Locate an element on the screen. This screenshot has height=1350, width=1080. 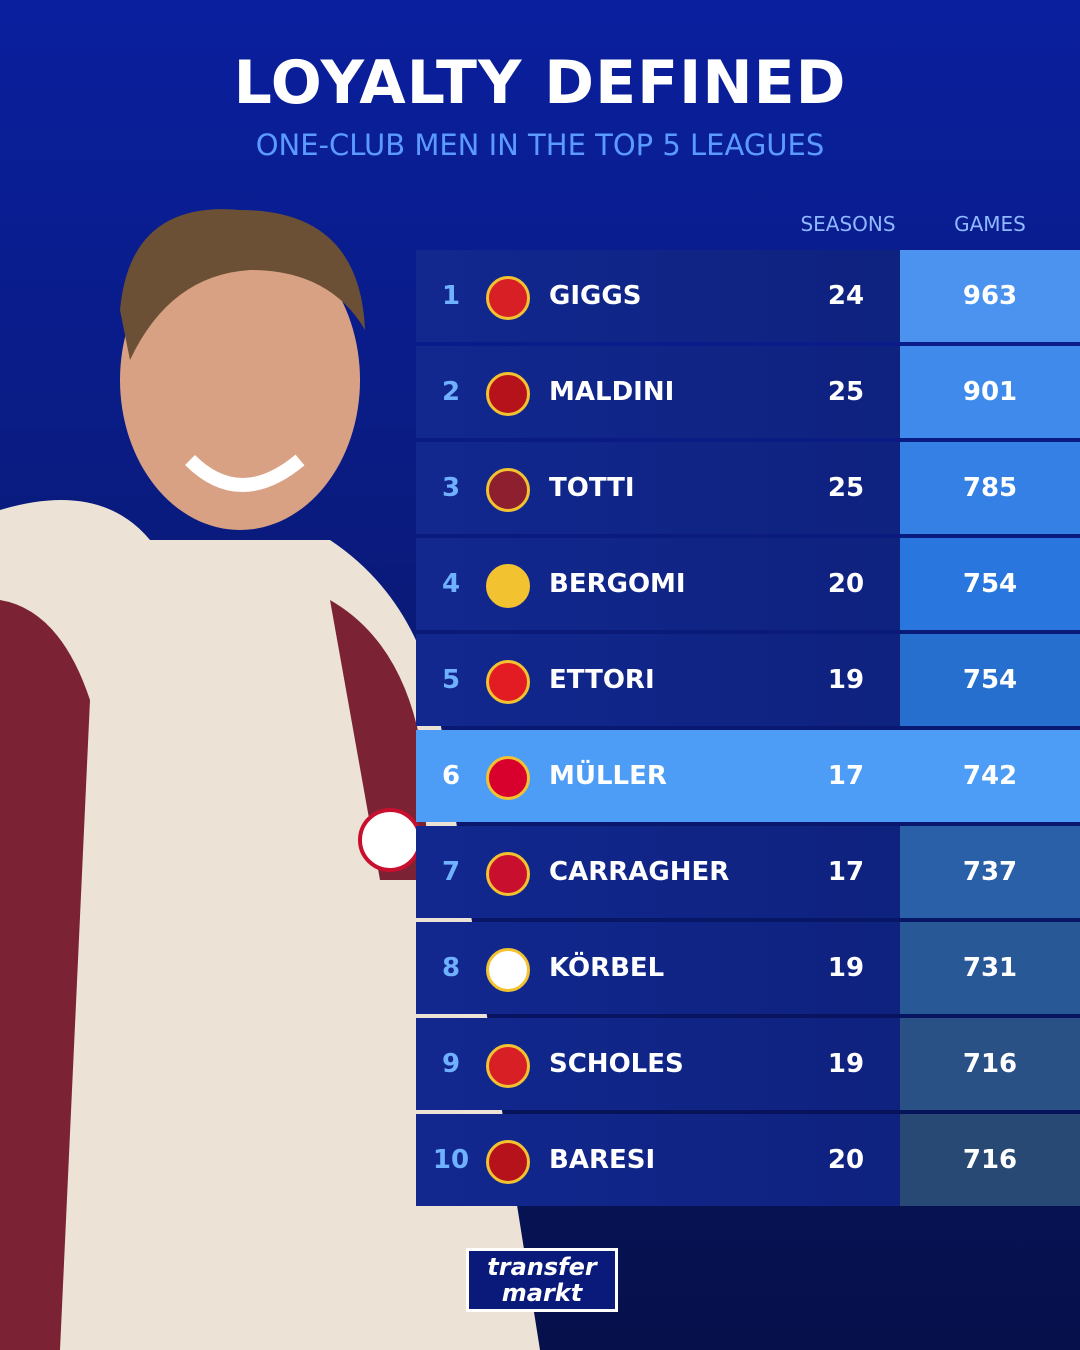
rank: 9 is located at coordinates (451, 1064).